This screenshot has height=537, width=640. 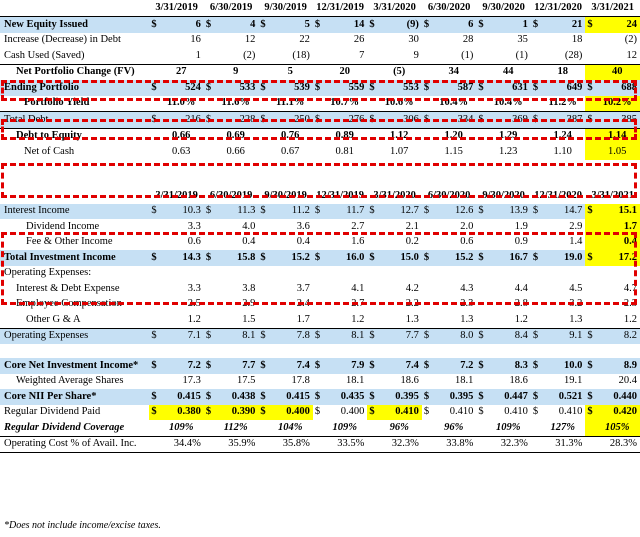 What do you see at coordinates (344, 72) in the screenshot?
I see `value-cell: 20` at bounding box center [344, 72].